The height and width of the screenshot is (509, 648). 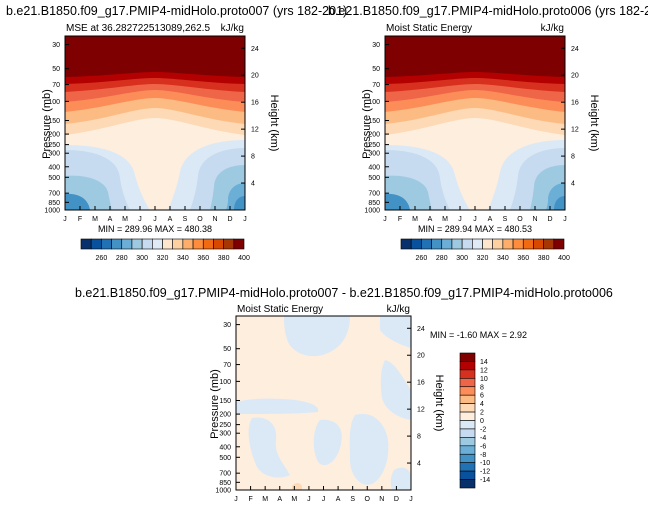 I want to click on colorbar-label: 10, so click(x=484, y=379).